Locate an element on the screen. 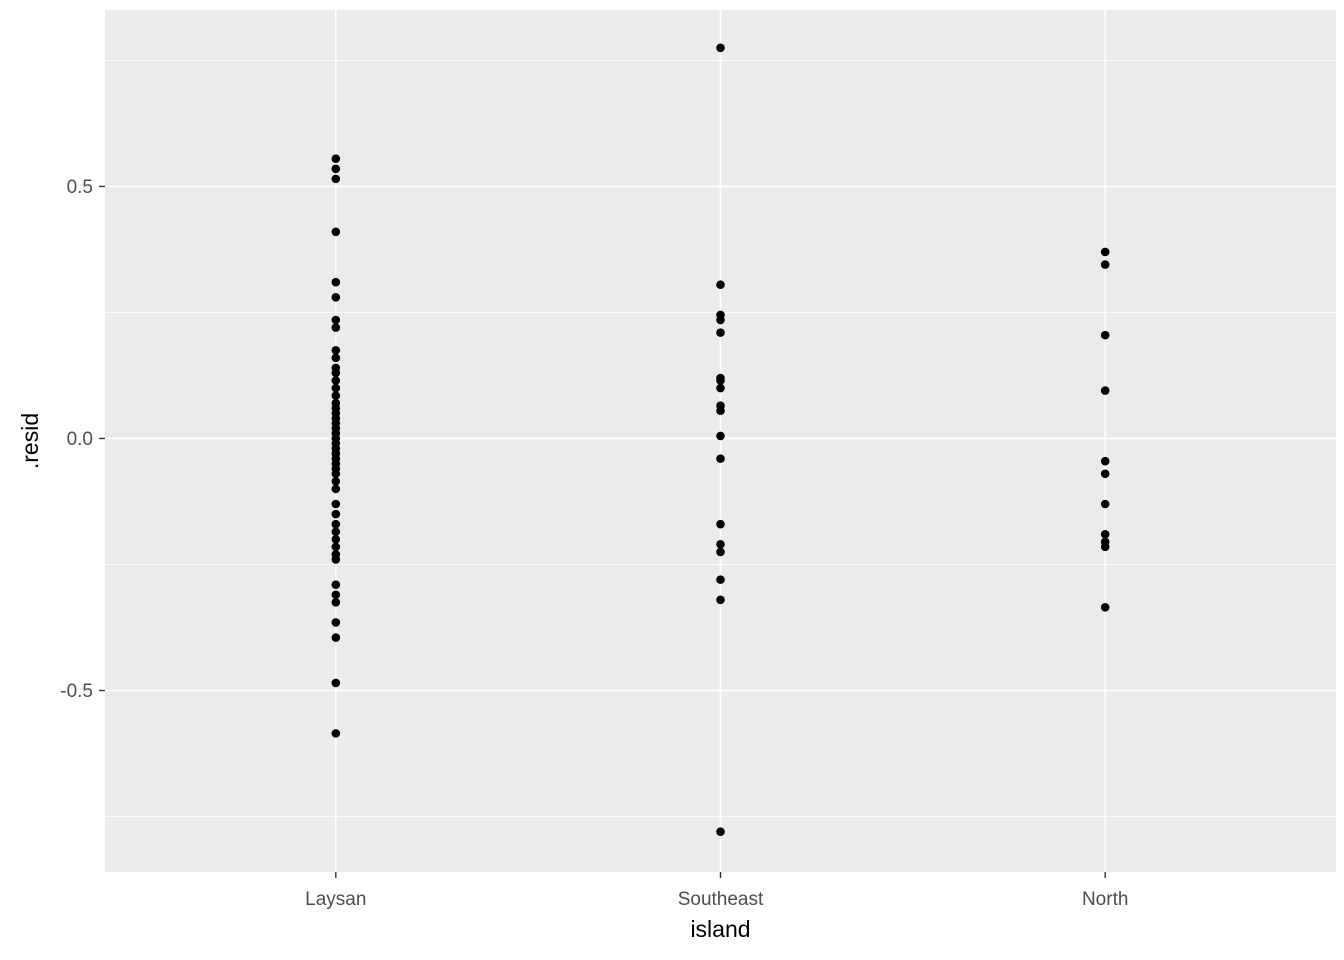 This screenshot has height=960, width=1344. x-tick-label: Laysan is located at coordinates (335, 899).